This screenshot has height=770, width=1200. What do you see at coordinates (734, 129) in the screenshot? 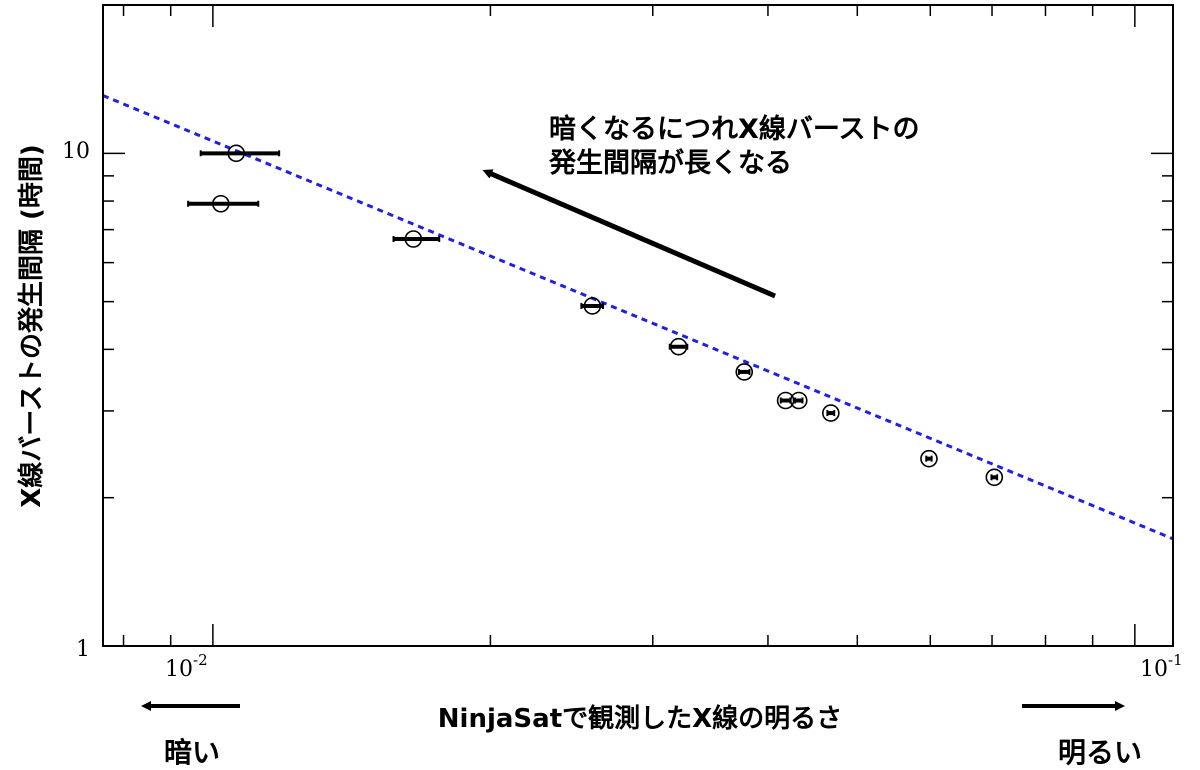
I see `annotation-line-1: 暗くなるにつれX線バーストの` at bounding box center [734, 129].